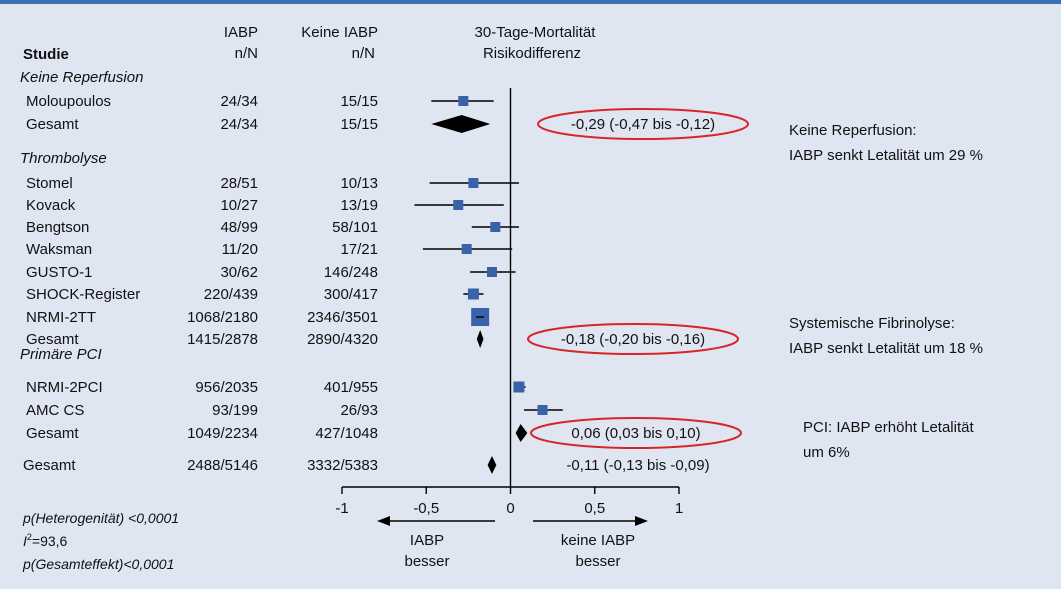 This screenshot has width=1061, height=589. Describe the element at coordinates (598, 540) in the screenshot. I see `direction-right-line1: keine IABP` at that location.